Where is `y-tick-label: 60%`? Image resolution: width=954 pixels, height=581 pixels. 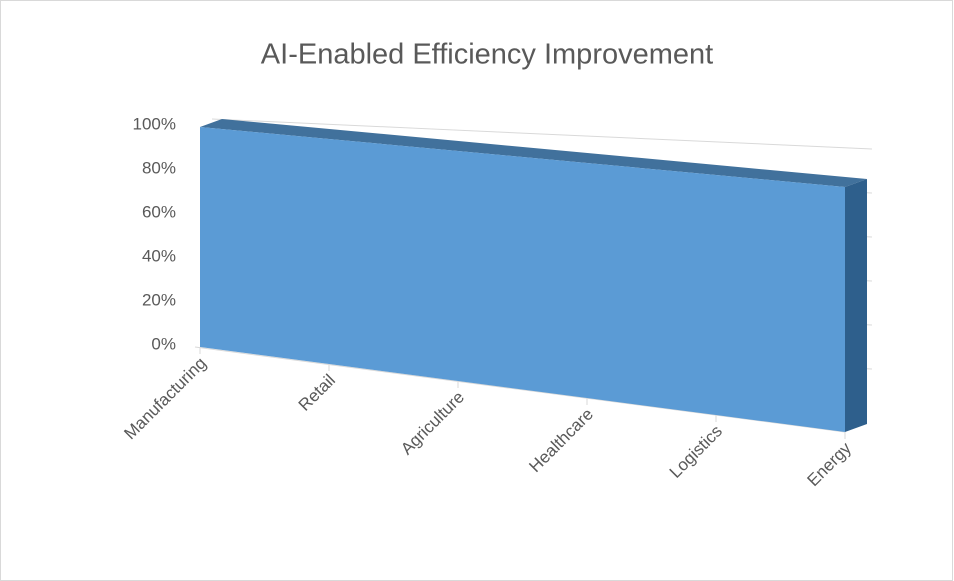
y-tick-label: 60% is located at coordinates (159, 211).